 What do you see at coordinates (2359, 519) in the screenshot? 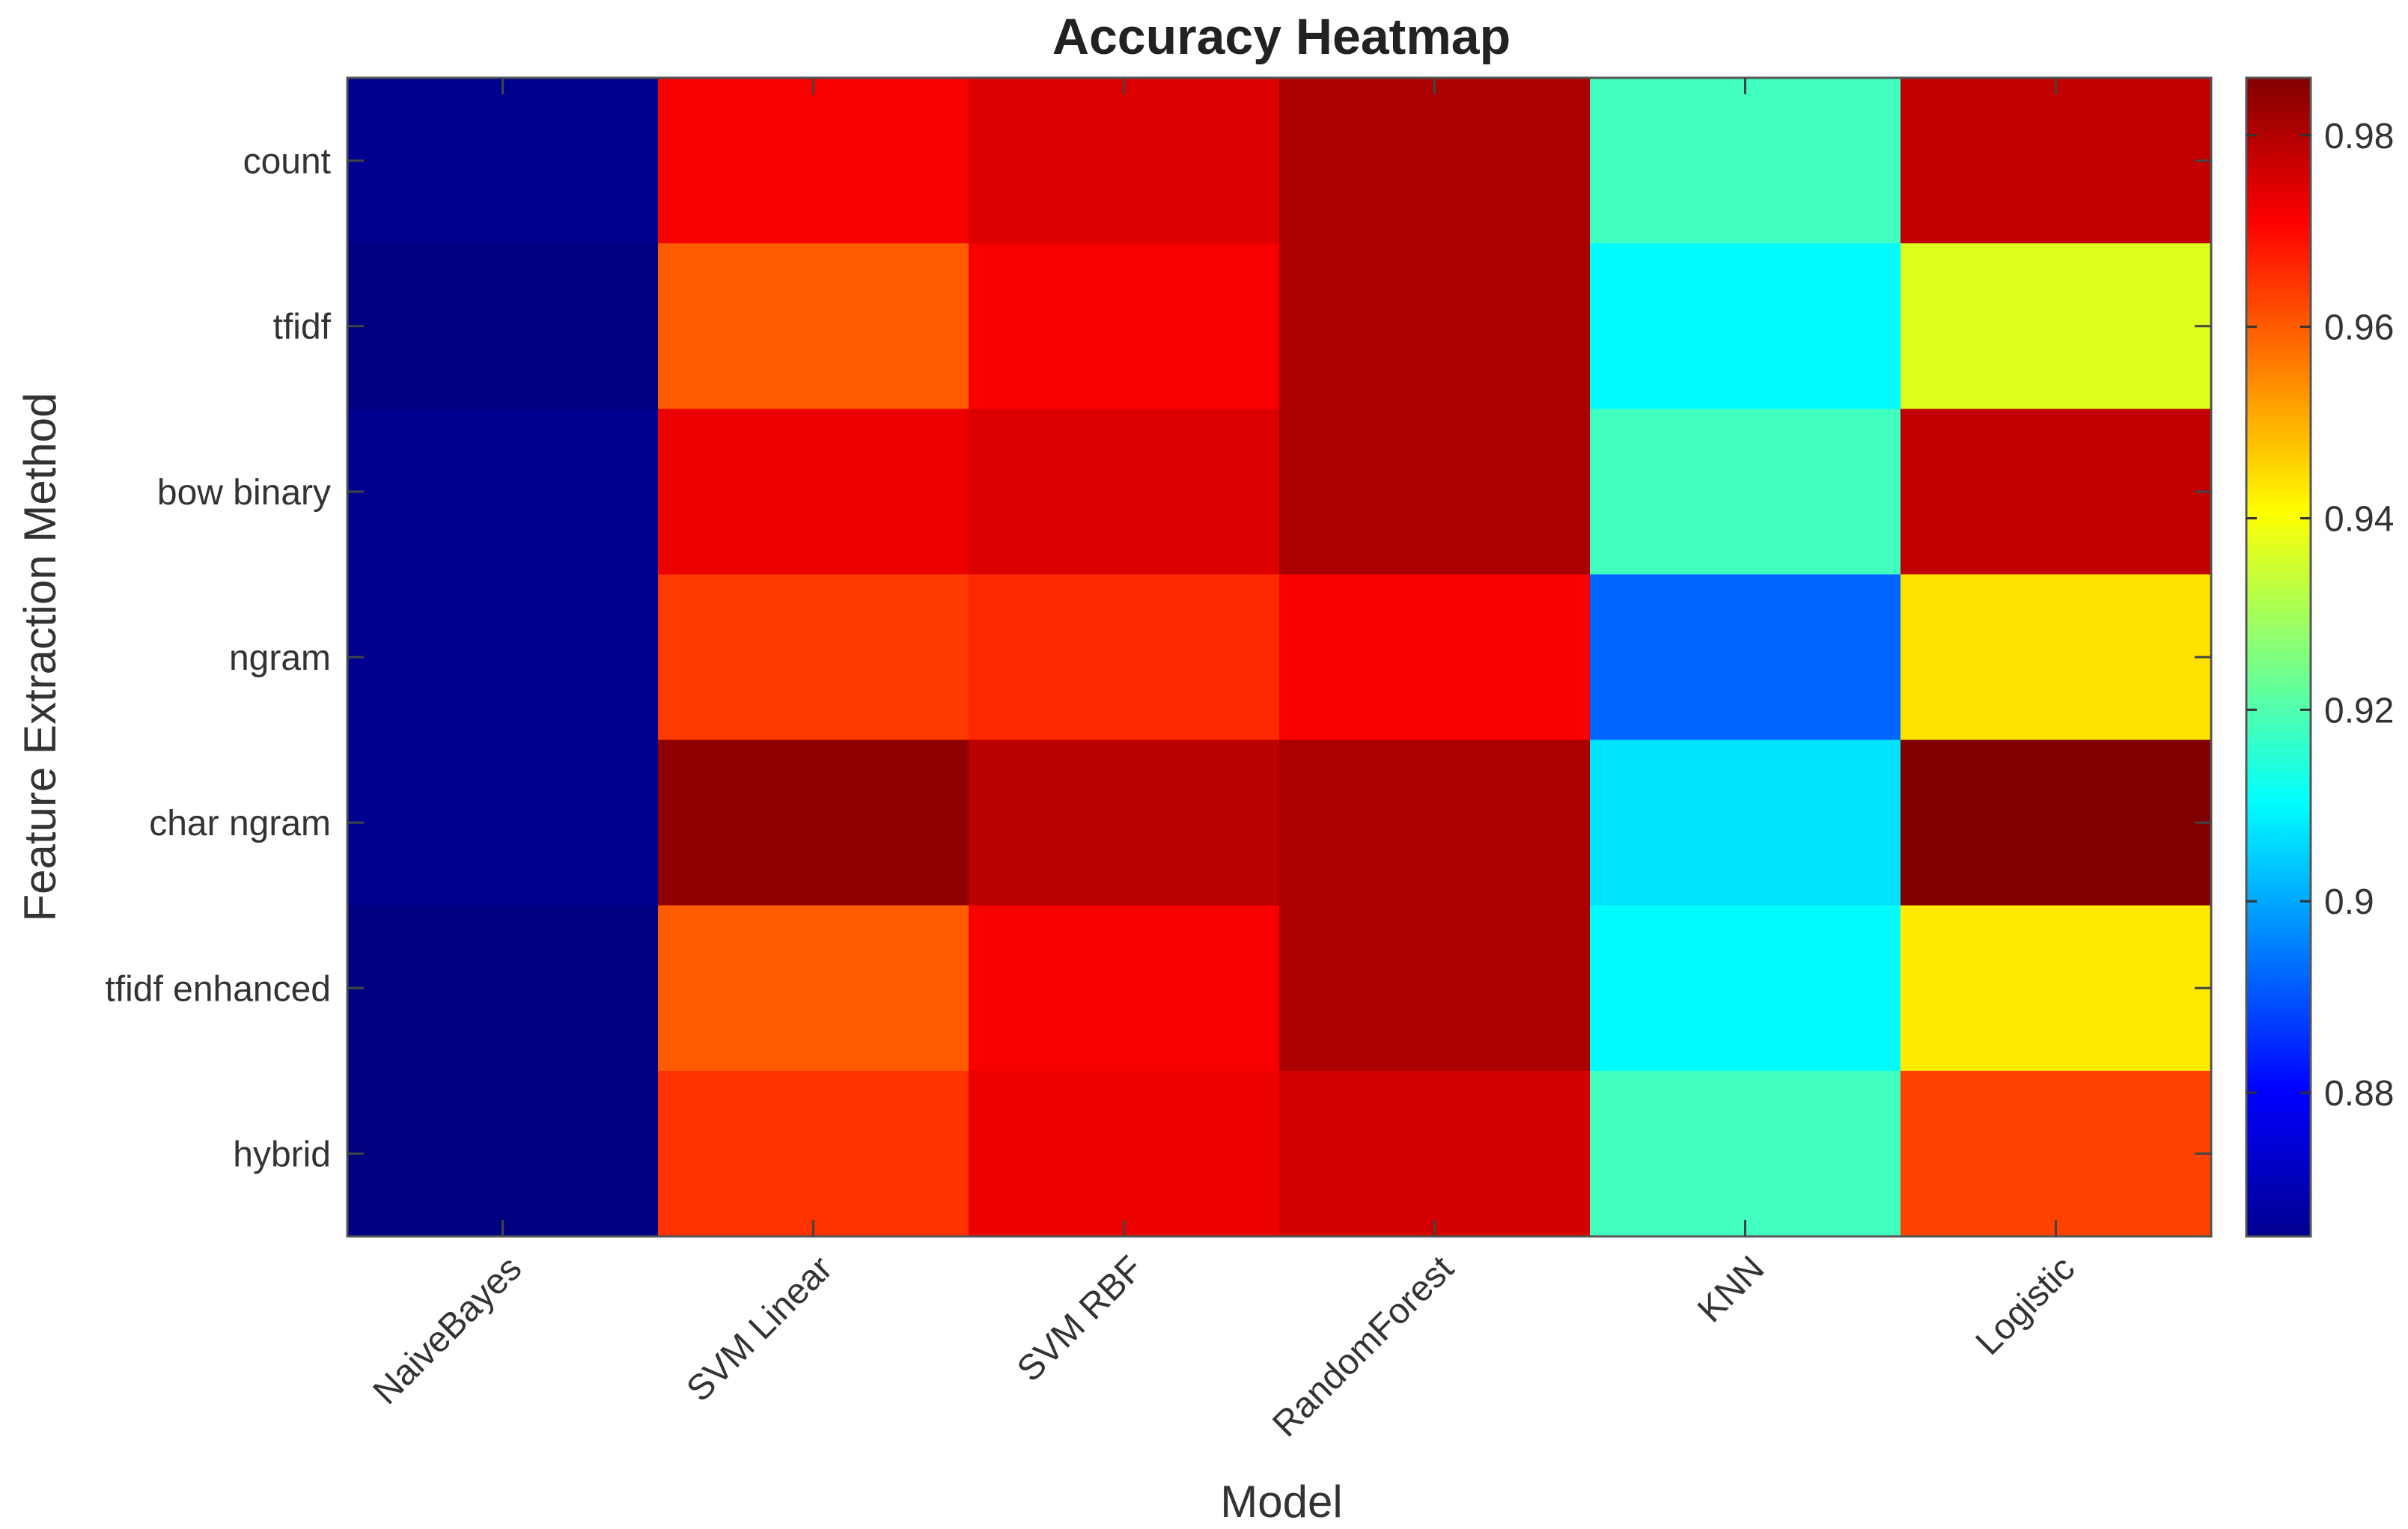
I see `colorbar-tick-label: 0.94` at bounding box center [2359, 519].